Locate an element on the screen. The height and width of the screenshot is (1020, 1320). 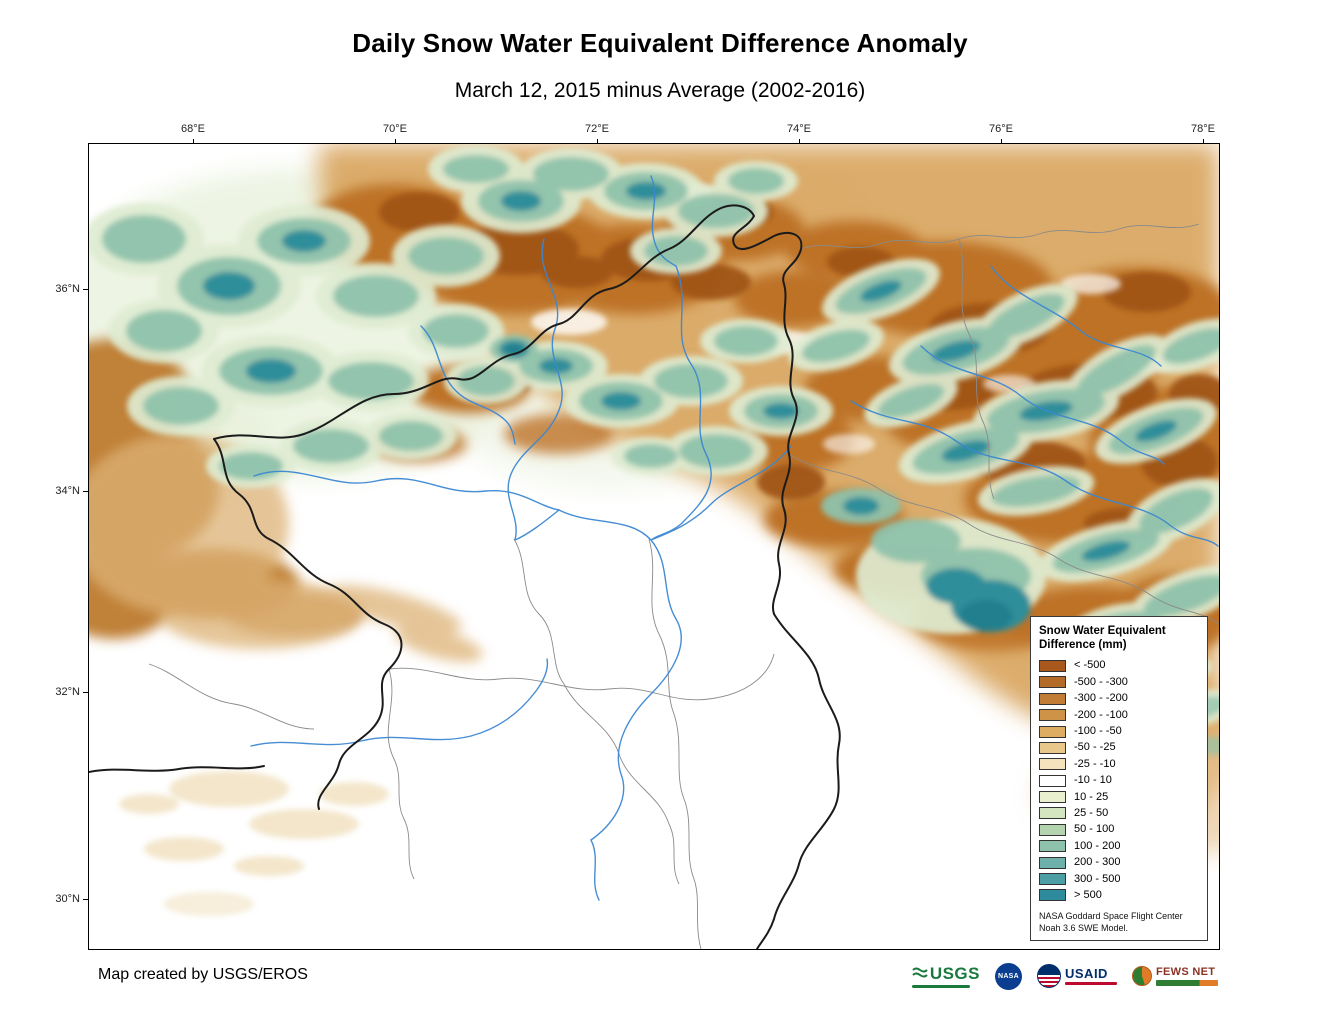
fewsnet-emblem-icon is located at coordinates (1142, 976).